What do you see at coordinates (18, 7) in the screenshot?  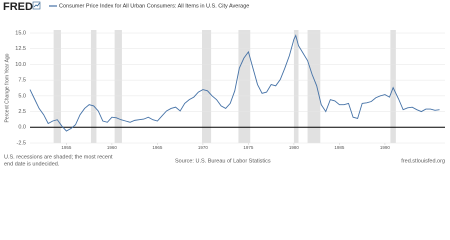 I see `logo: FRED` at bounding box center [18, 7].